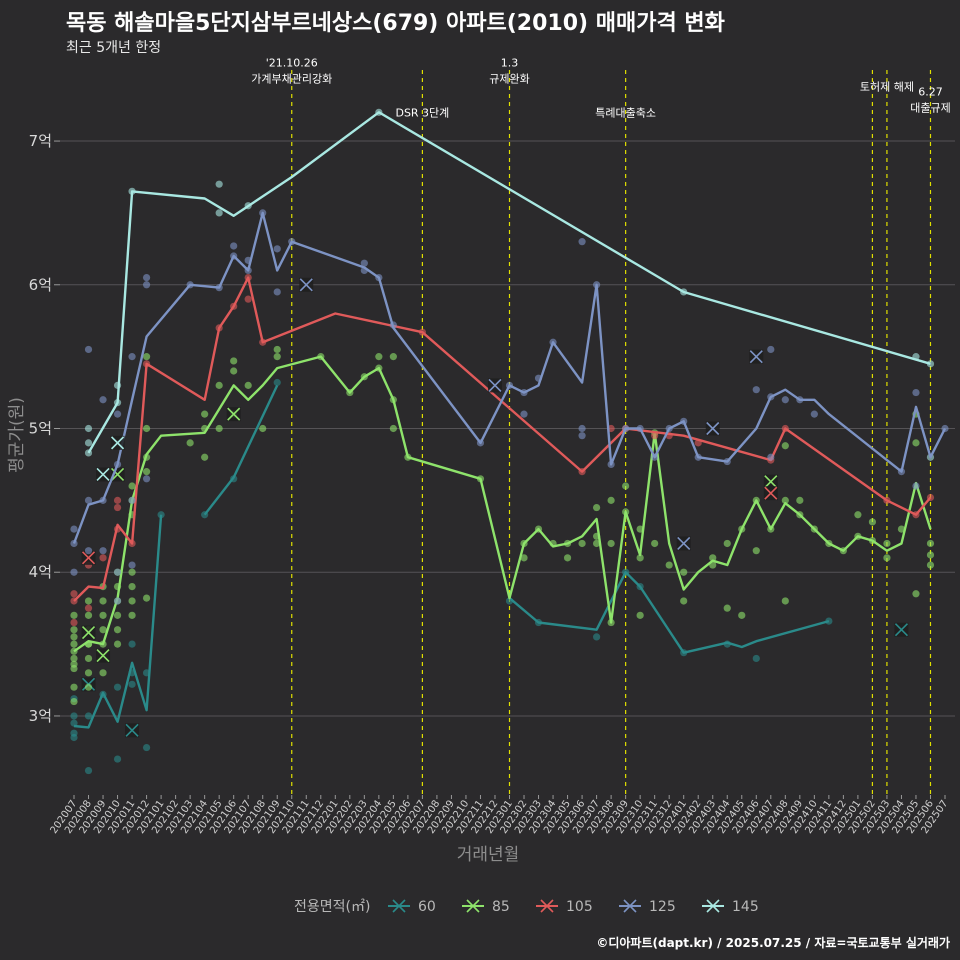 The height and width of the screenshot is (960, 960). Describe the element at coordinates (501, 907) in the screenshot. I see `legend-label: 85` at that location.